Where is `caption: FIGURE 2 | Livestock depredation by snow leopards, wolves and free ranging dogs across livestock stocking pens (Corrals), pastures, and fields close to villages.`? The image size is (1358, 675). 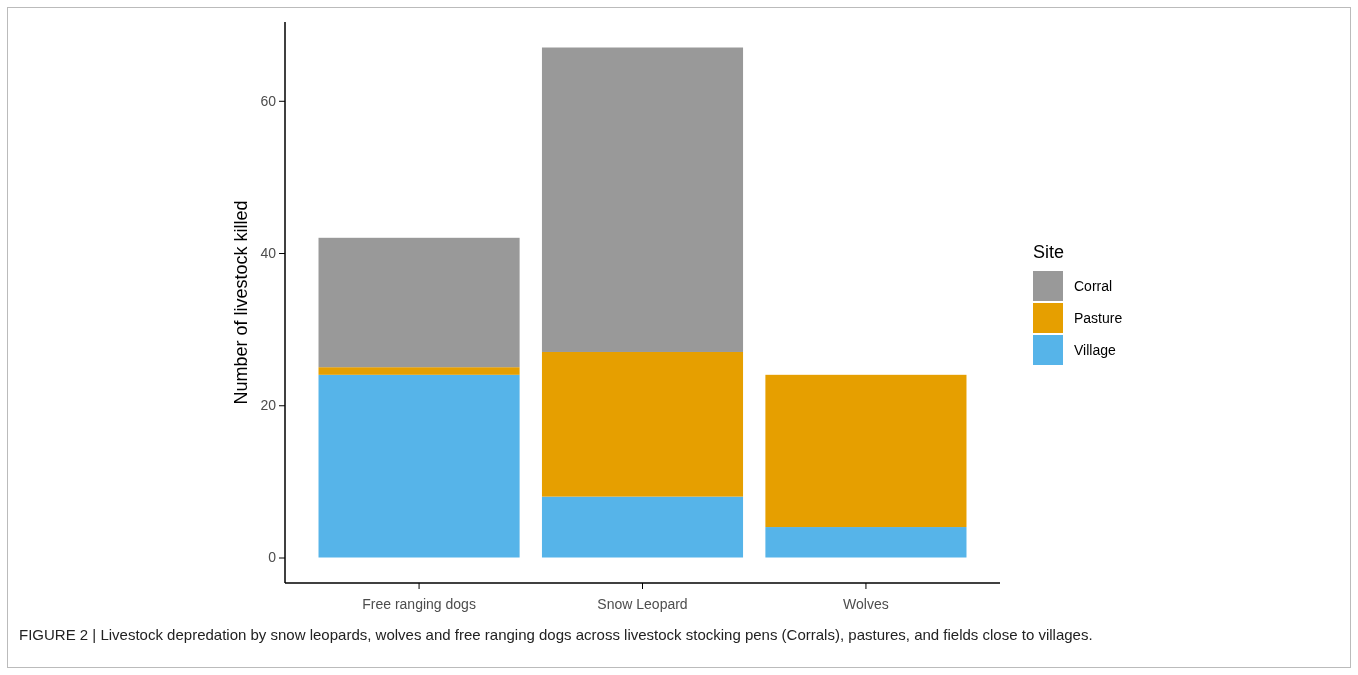
caption: FIGURE 2 | Livestock depredation by snow leopards, wolves and free ranging dogs across livestock stocking pens (Corrals), pastures, and fields close to villages. is located at coordinates (556, 634).